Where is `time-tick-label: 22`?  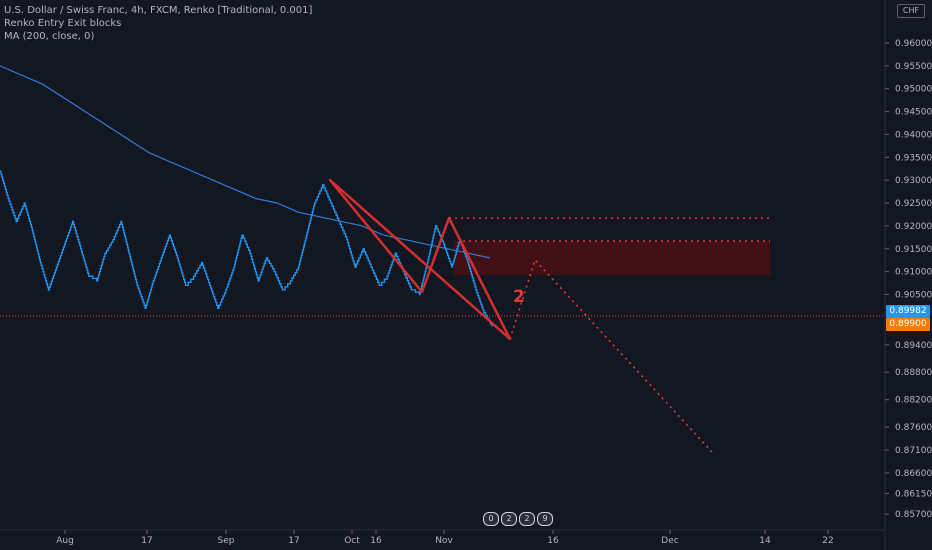 time-tick-label: 22 is located at coordinates (827, 541).